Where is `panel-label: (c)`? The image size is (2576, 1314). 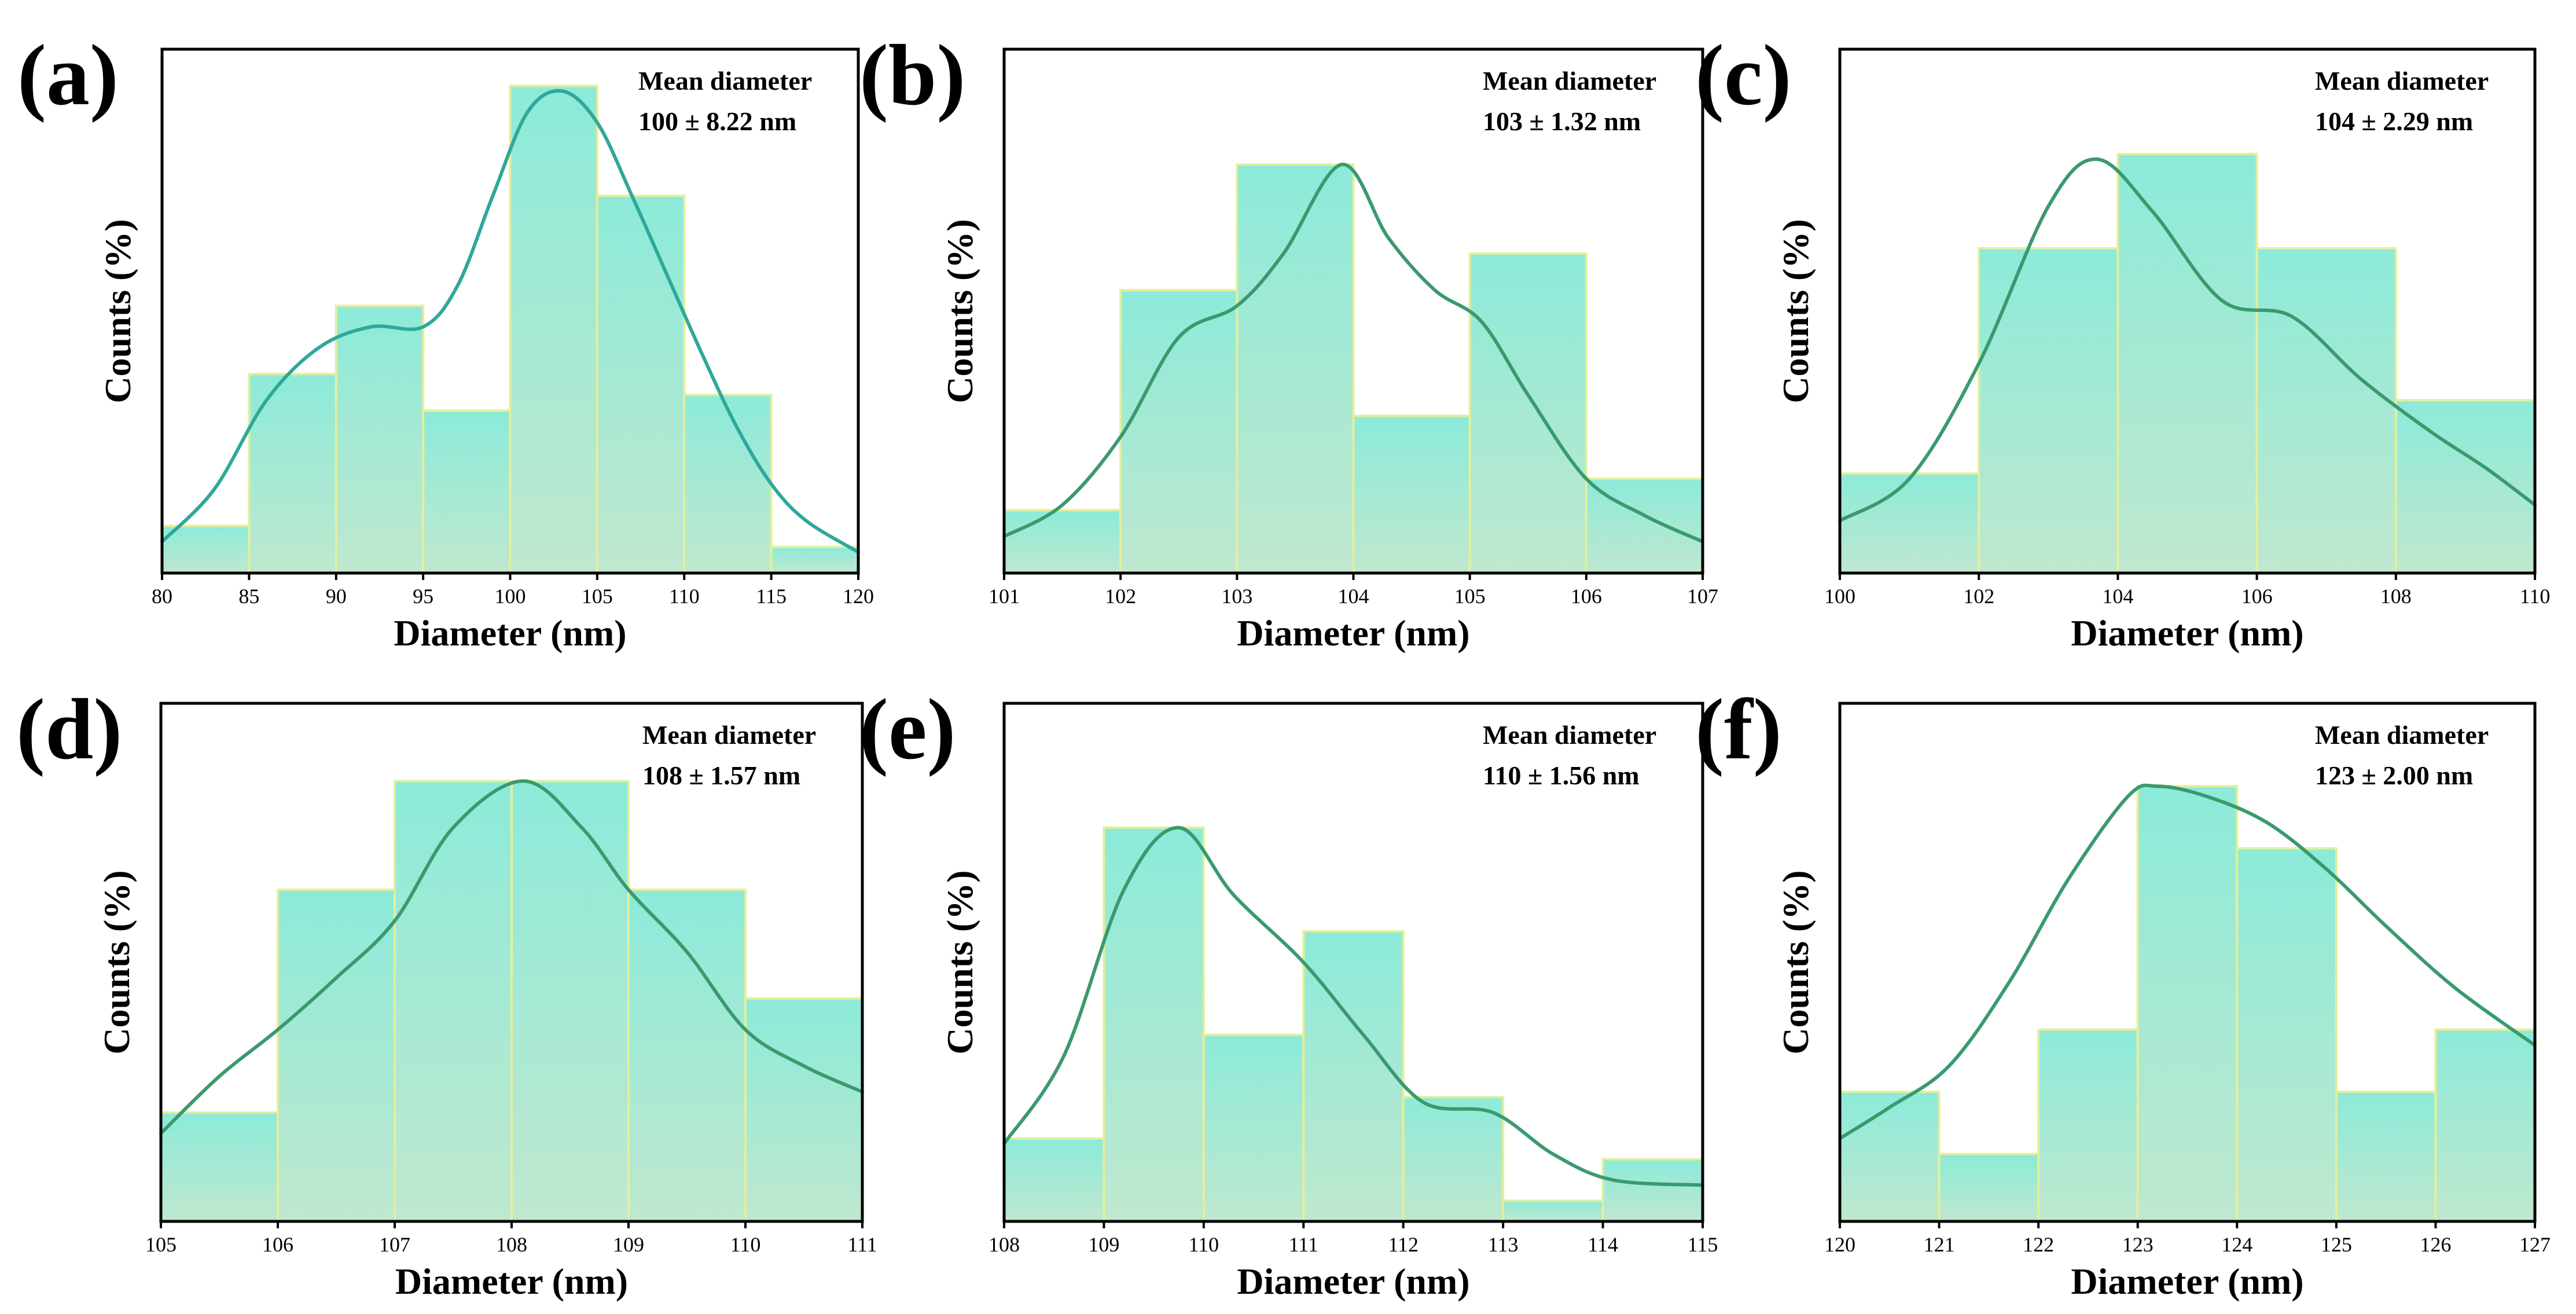 panel-label: (c) is located at coordinates (1743, 75).